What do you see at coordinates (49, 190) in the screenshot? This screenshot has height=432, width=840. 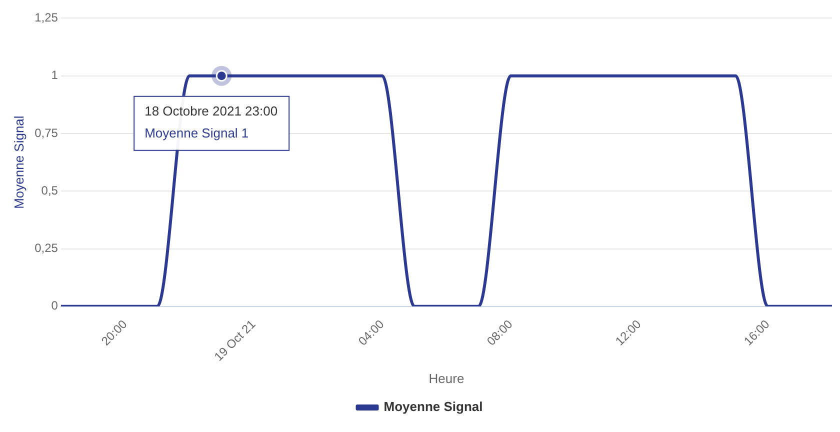 I see `y-tick-label: 0,5` at bounding box center [49, 190].